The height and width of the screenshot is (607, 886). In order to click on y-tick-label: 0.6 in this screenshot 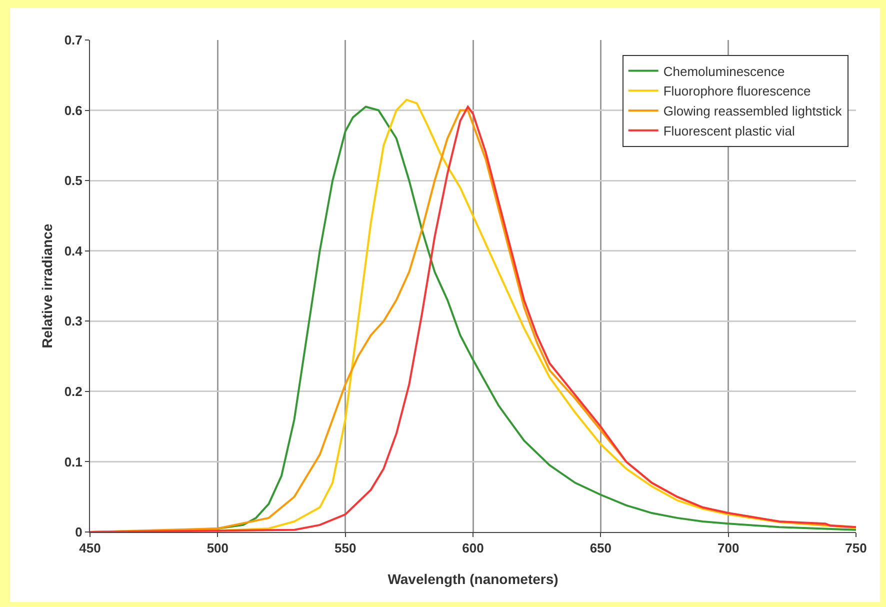, I will do `click(73, 110)`.